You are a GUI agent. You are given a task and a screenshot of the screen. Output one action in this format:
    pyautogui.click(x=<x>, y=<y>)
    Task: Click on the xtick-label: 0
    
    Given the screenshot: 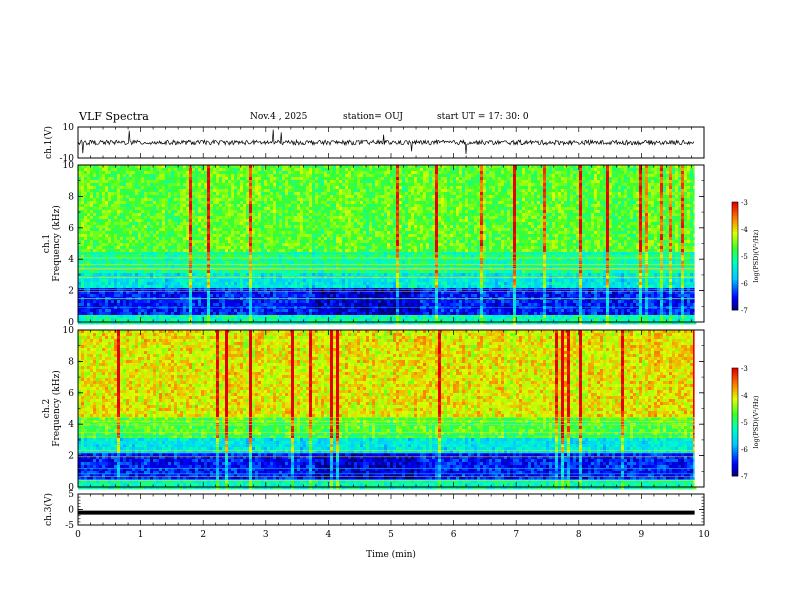 What is the action you would take?
    pyautogui.click(x=78, y=535)
    